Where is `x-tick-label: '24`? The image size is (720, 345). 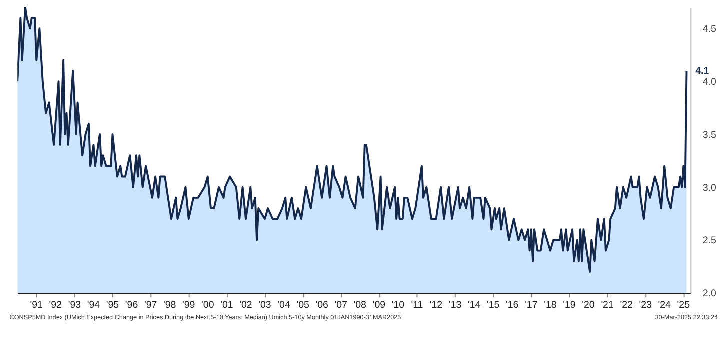 x-tick-label: '24 is located at coordinates (665, 305).